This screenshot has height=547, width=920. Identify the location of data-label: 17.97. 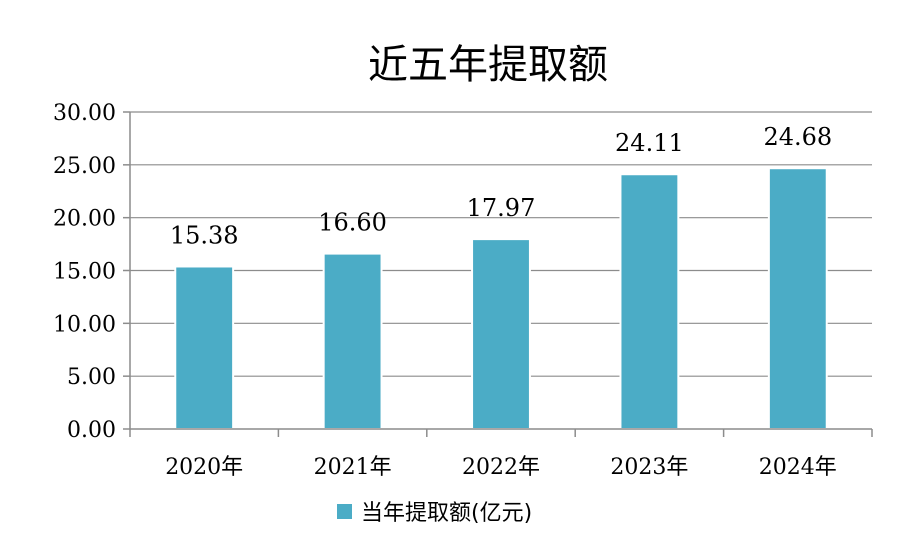
(501, 208).